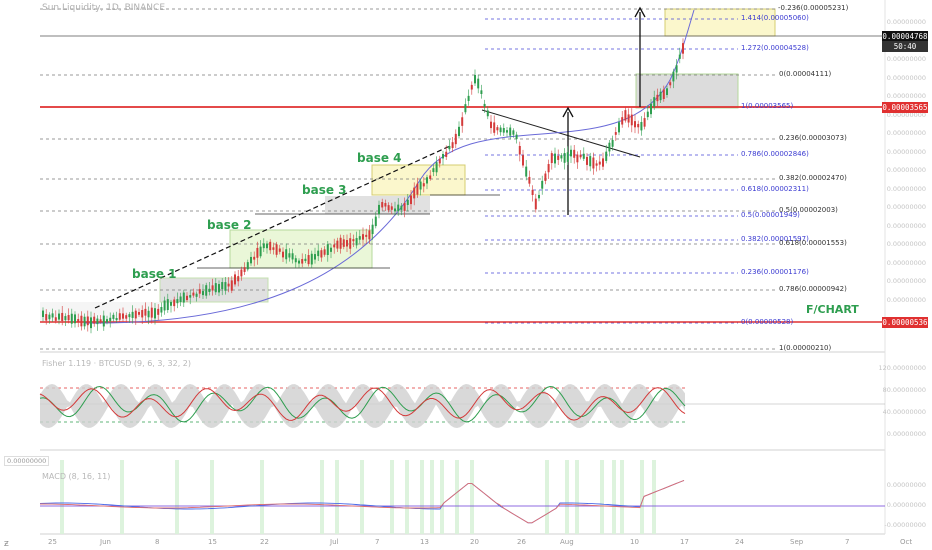 Image resolution: width=932 pixels, height=550 pixels. Describe the element at coordinates (561, 133) in the screenshot. I see `wedge-trendline` at that location.